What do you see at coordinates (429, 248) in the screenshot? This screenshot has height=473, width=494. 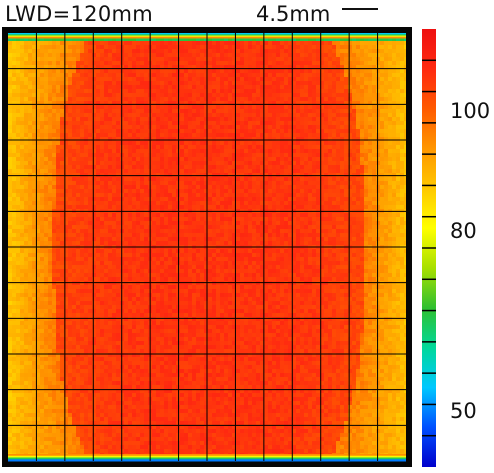 I see `colorbar` at bounding box center [429, 248].